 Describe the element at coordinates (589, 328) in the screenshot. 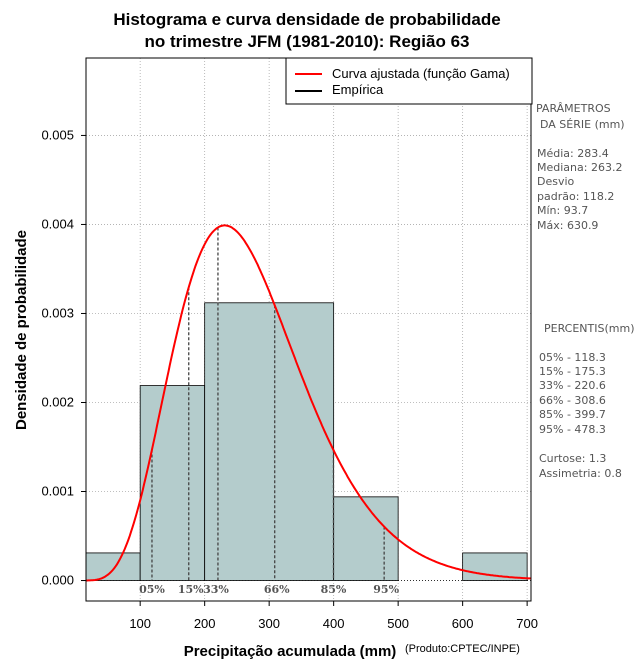

I see `percentis-header: PERCENTIS(mm)` at that location.